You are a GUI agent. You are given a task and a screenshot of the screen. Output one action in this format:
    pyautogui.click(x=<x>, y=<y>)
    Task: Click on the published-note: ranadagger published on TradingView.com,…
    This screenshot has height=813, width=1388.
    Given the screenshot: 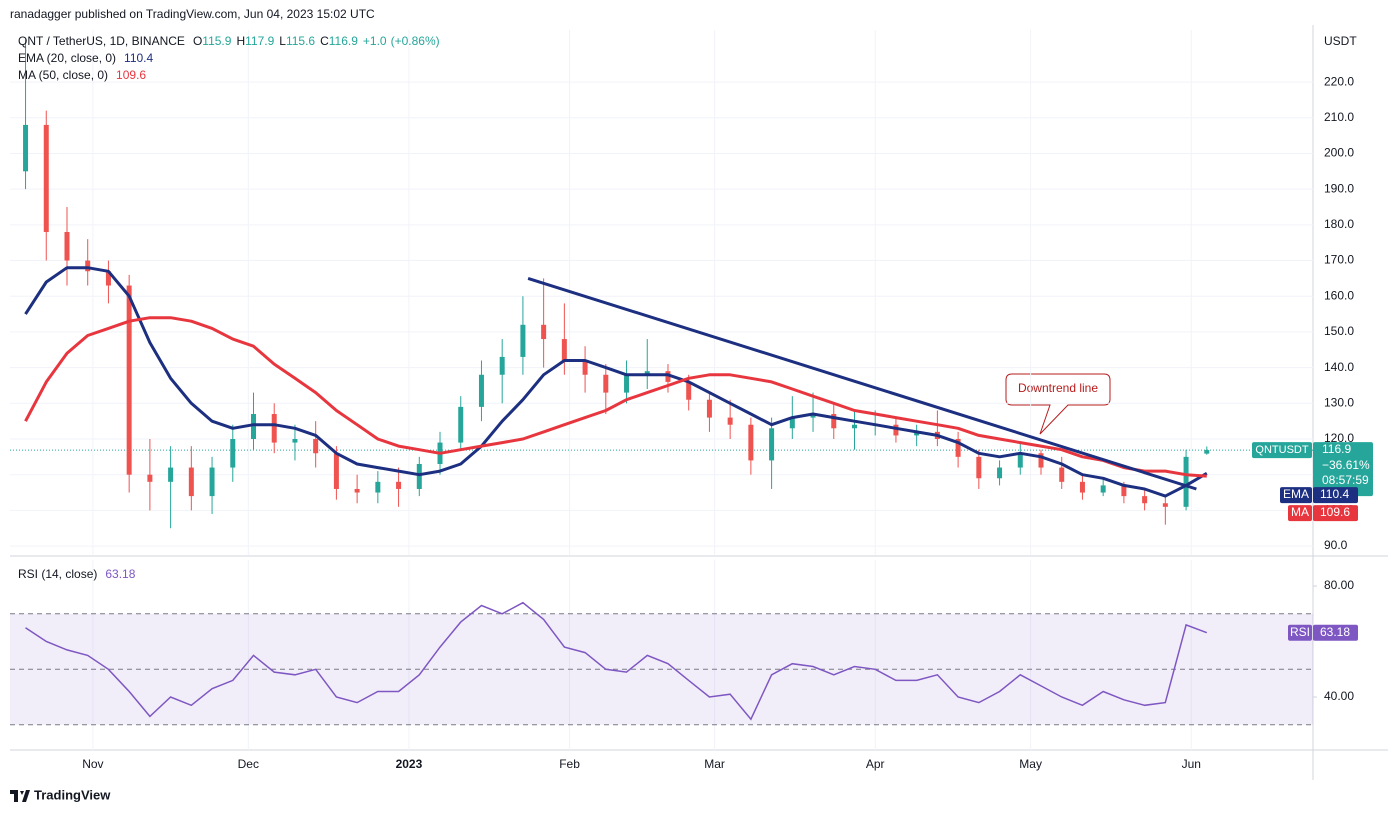 What is the action you would take?
    pyautogui.click(x=192, y=14)
    